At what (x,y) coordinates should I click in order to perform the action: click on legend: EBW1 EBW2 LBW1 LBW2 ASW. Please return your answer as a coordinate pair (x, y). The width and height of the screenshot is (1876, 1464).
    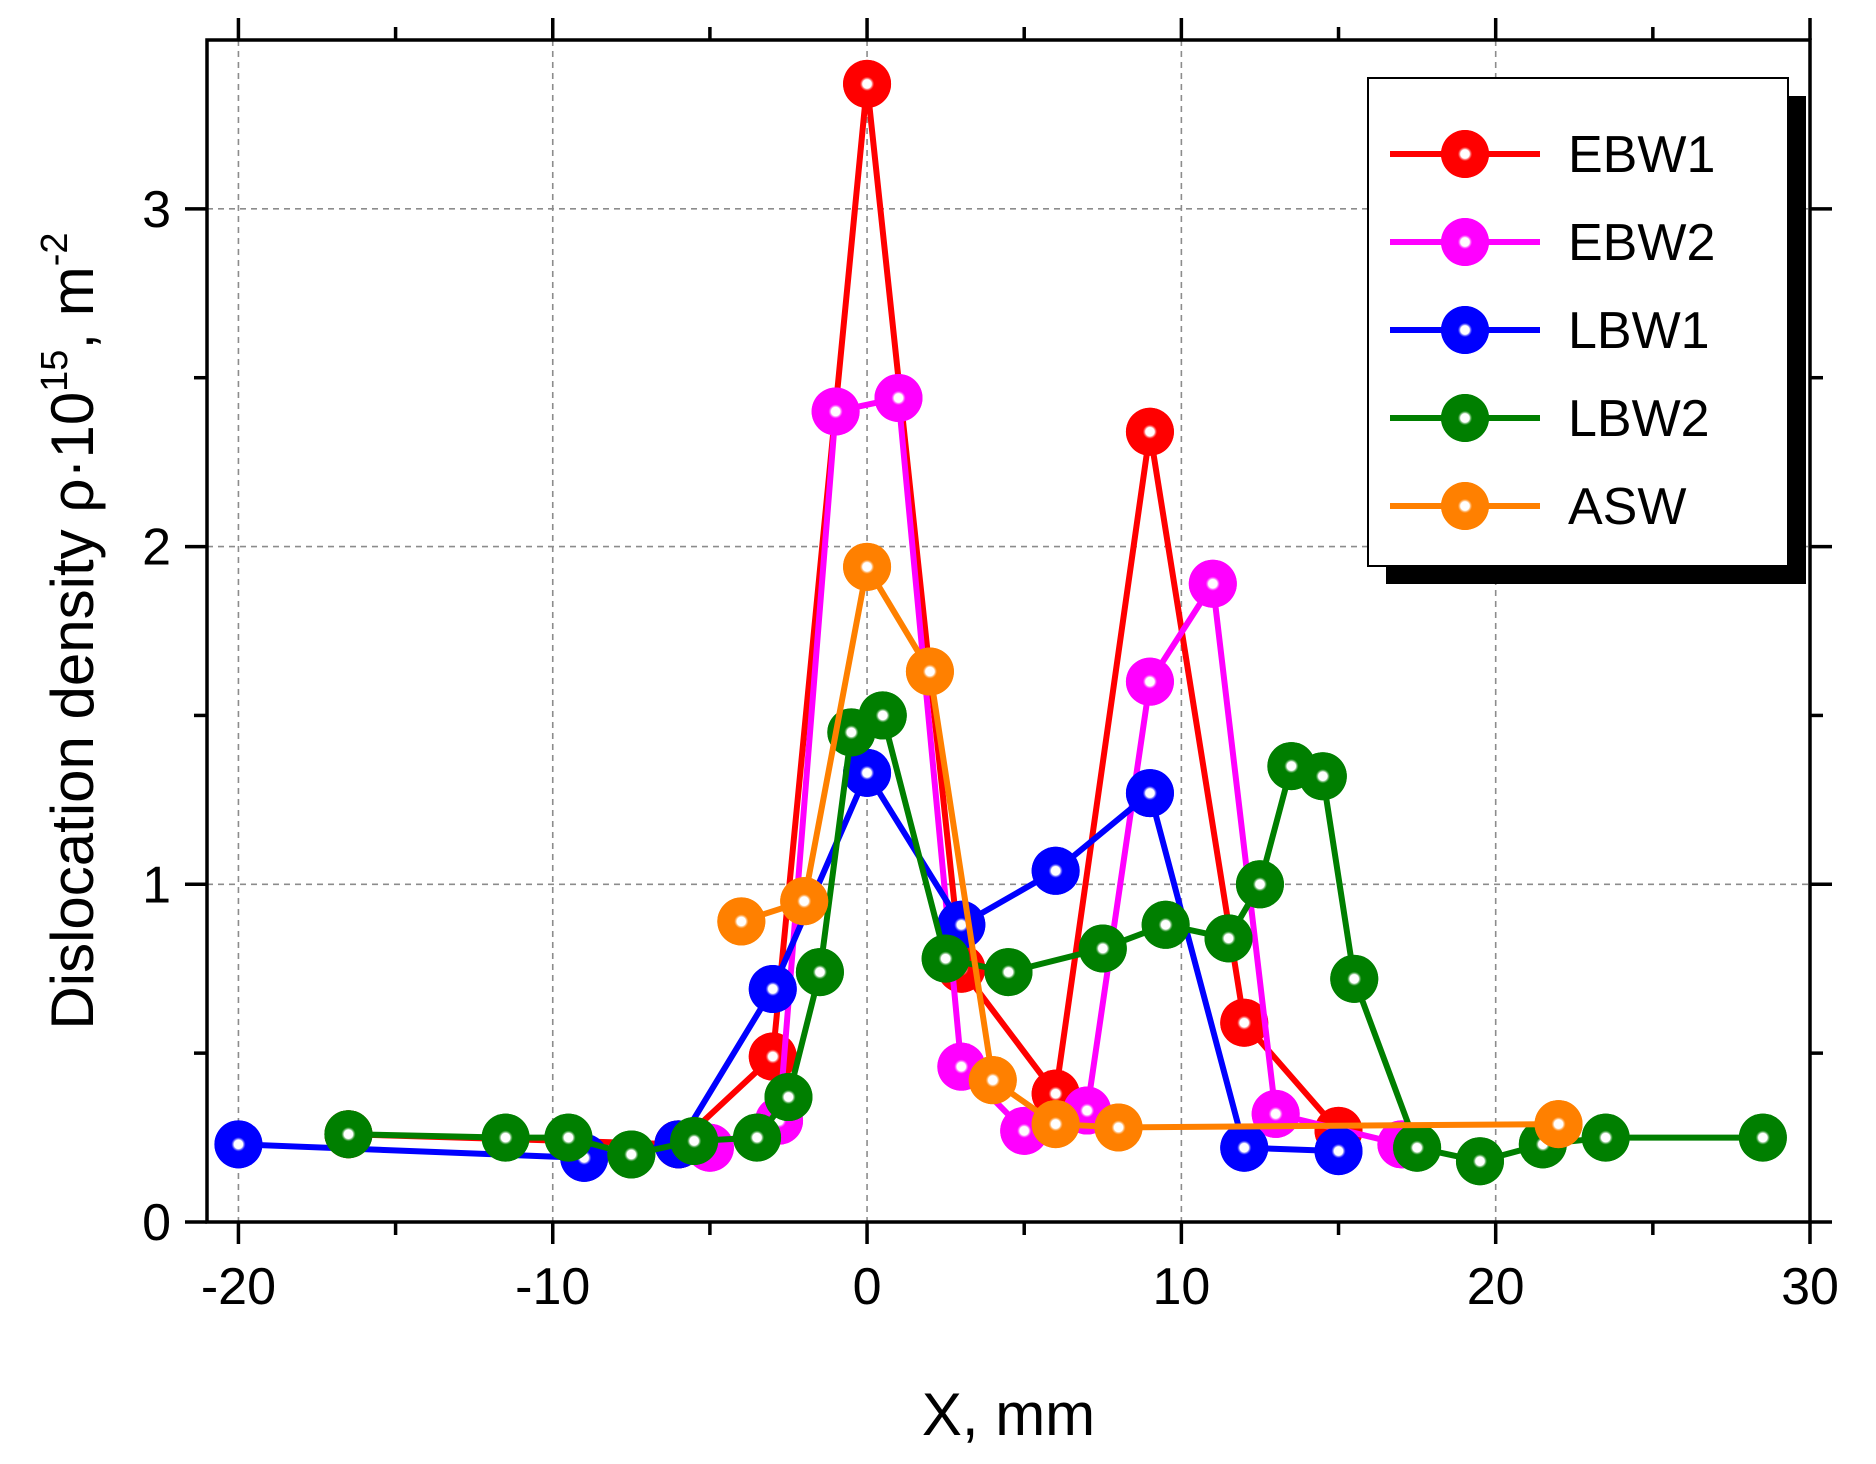
    Looking at the image, I should click on (1586, 330).